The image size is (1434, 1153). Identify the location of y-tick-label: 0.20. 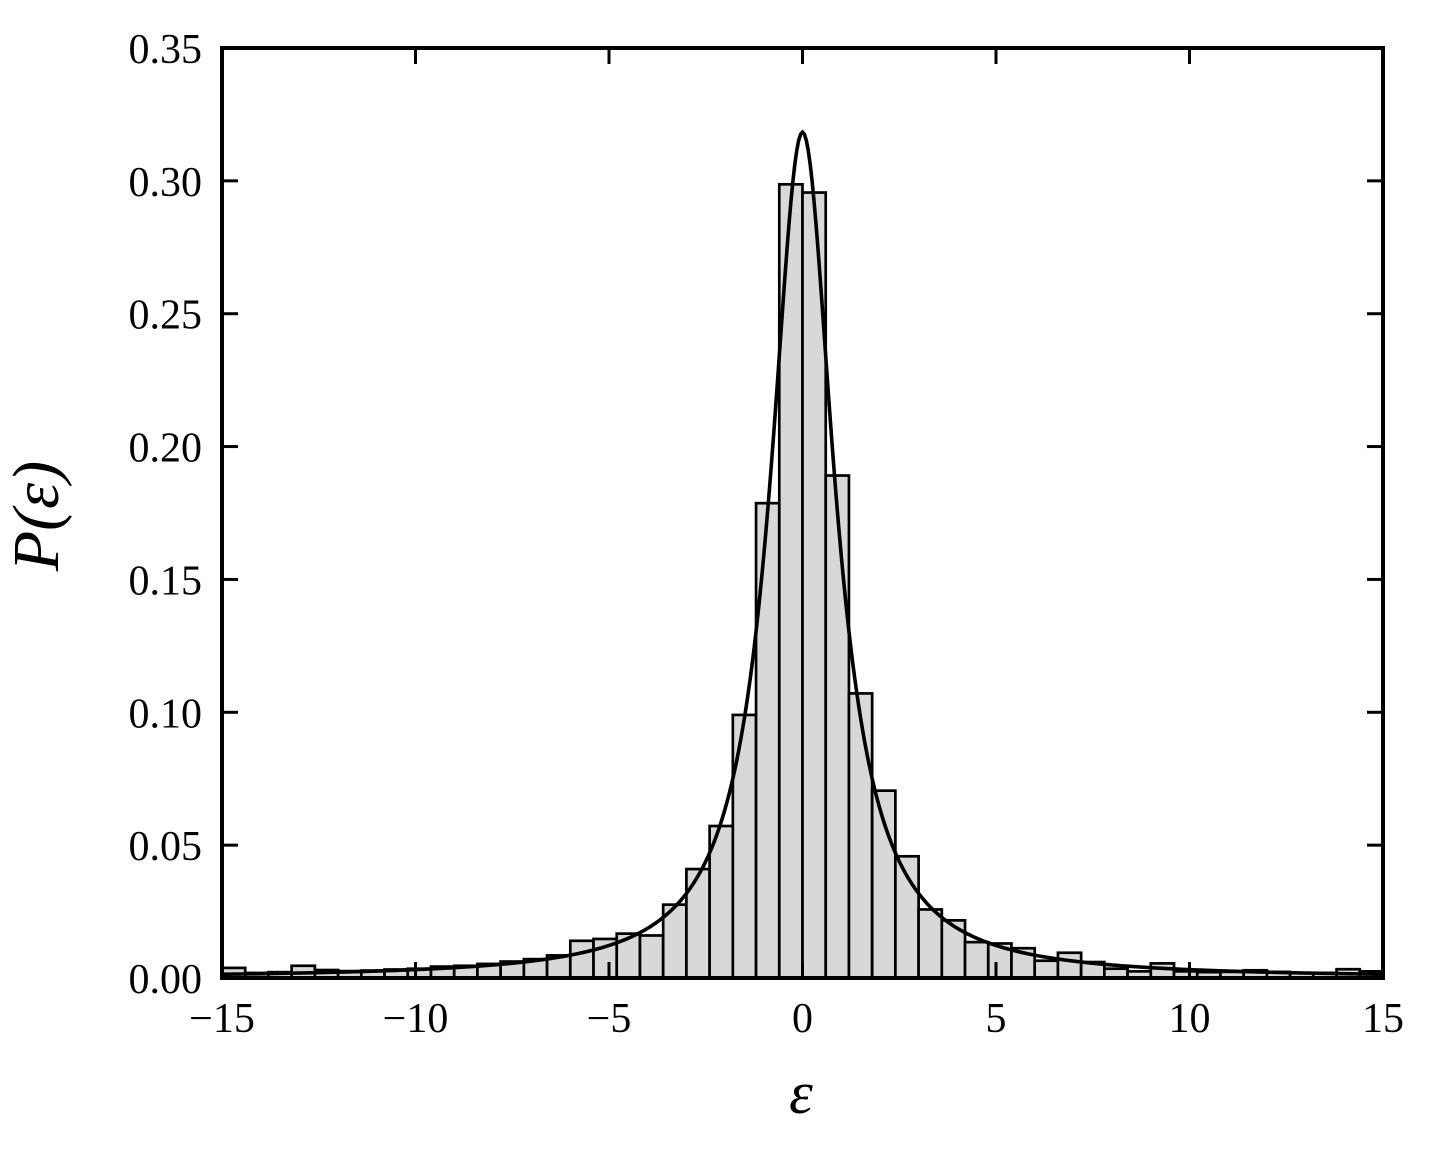
(166, 449).